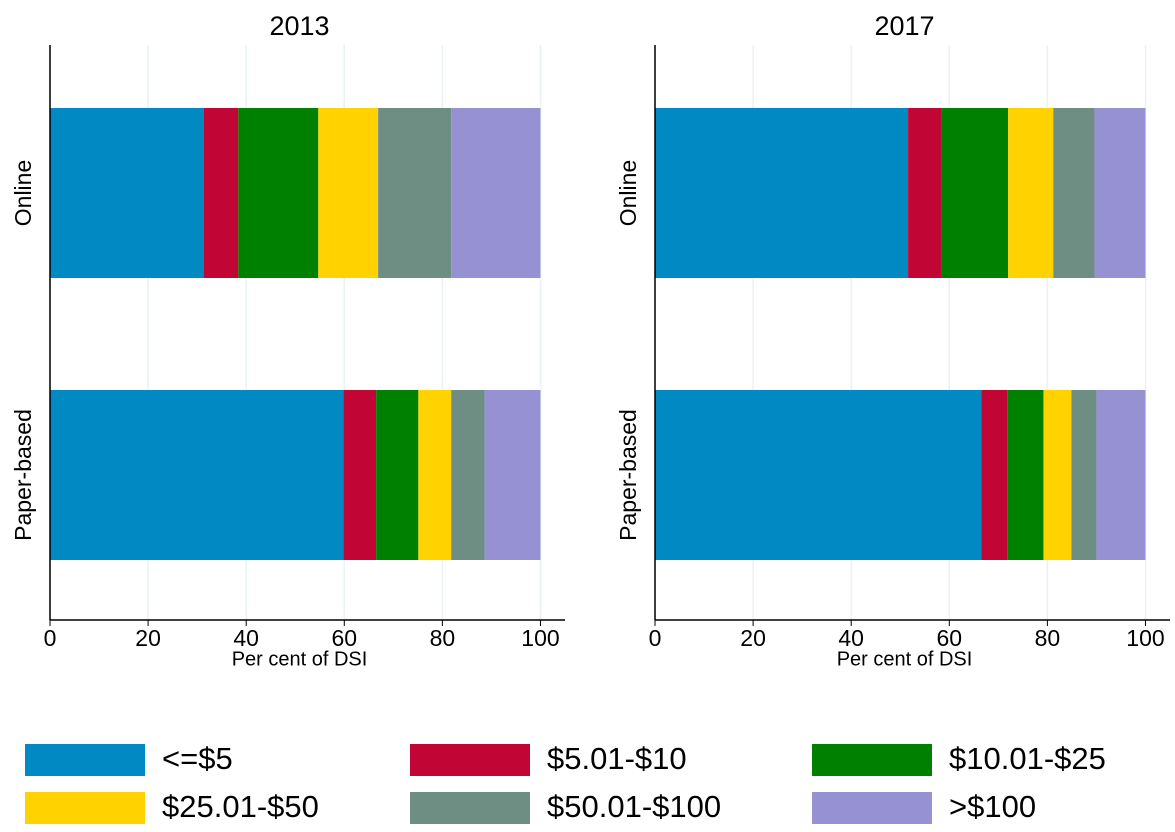  I want to click on chart-title: 2017, so click(904, 26).